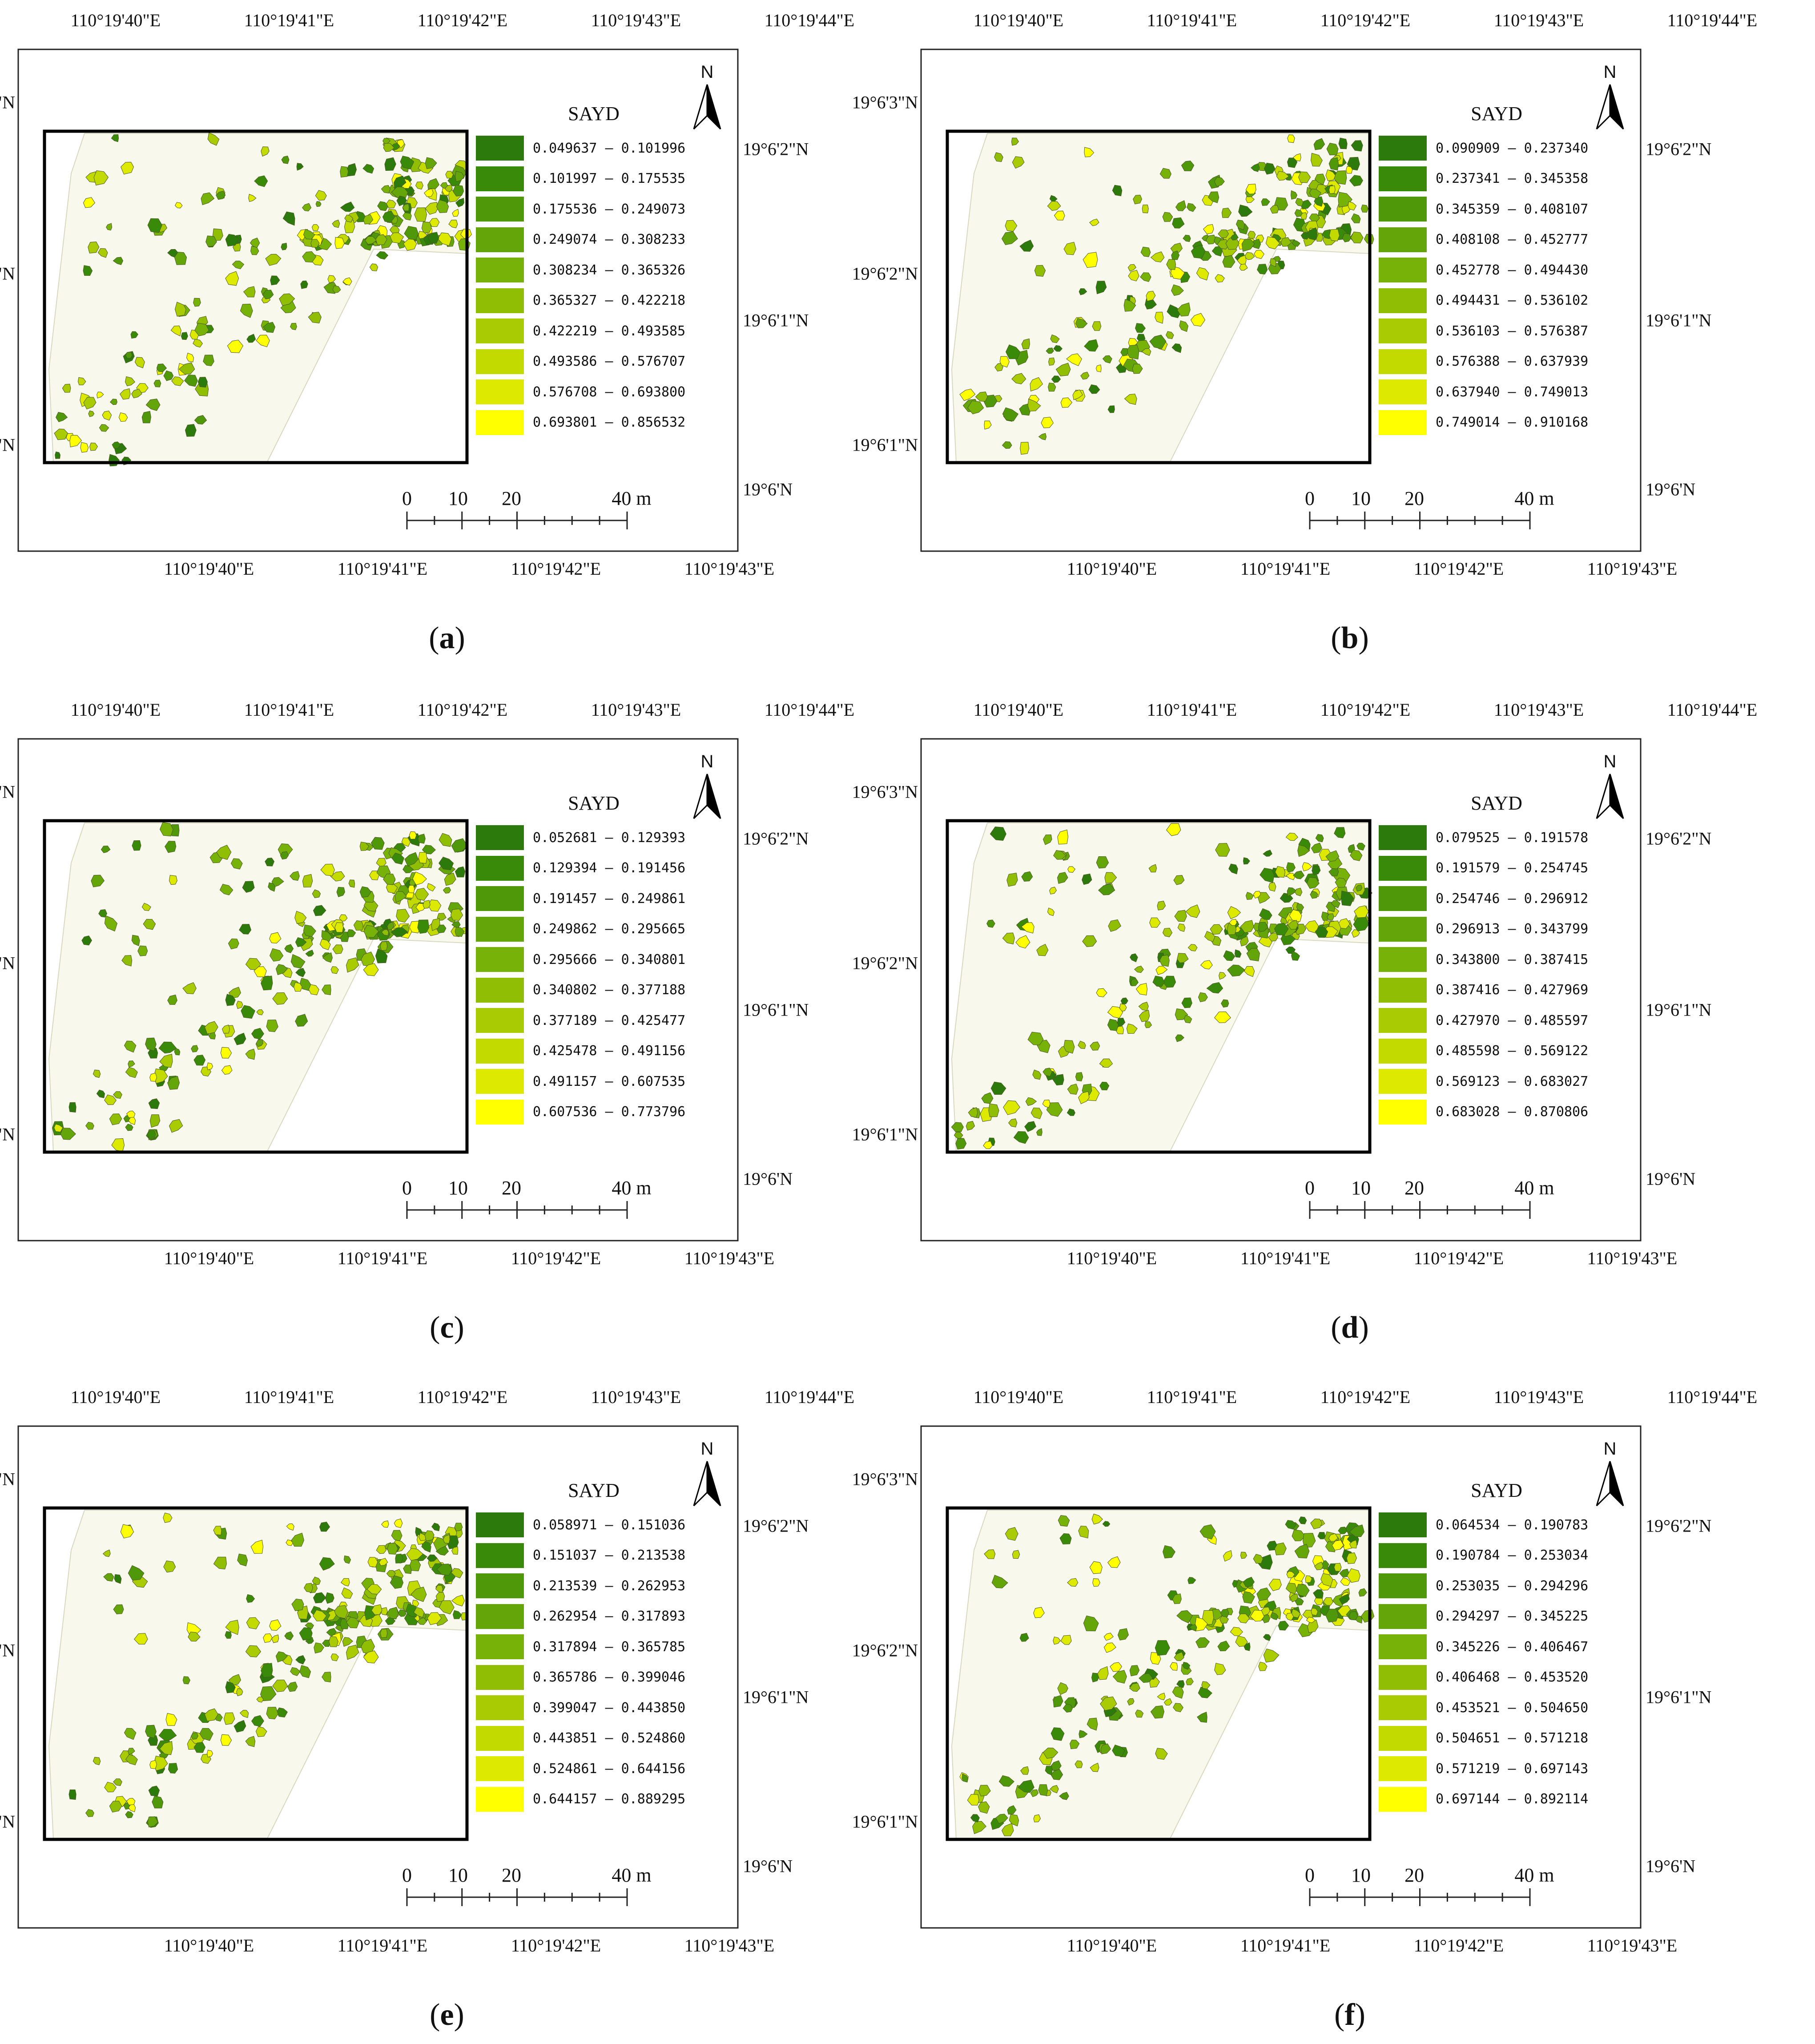 The image size is (1815, 2044). I want to click on outer-border, so click(378, 990).